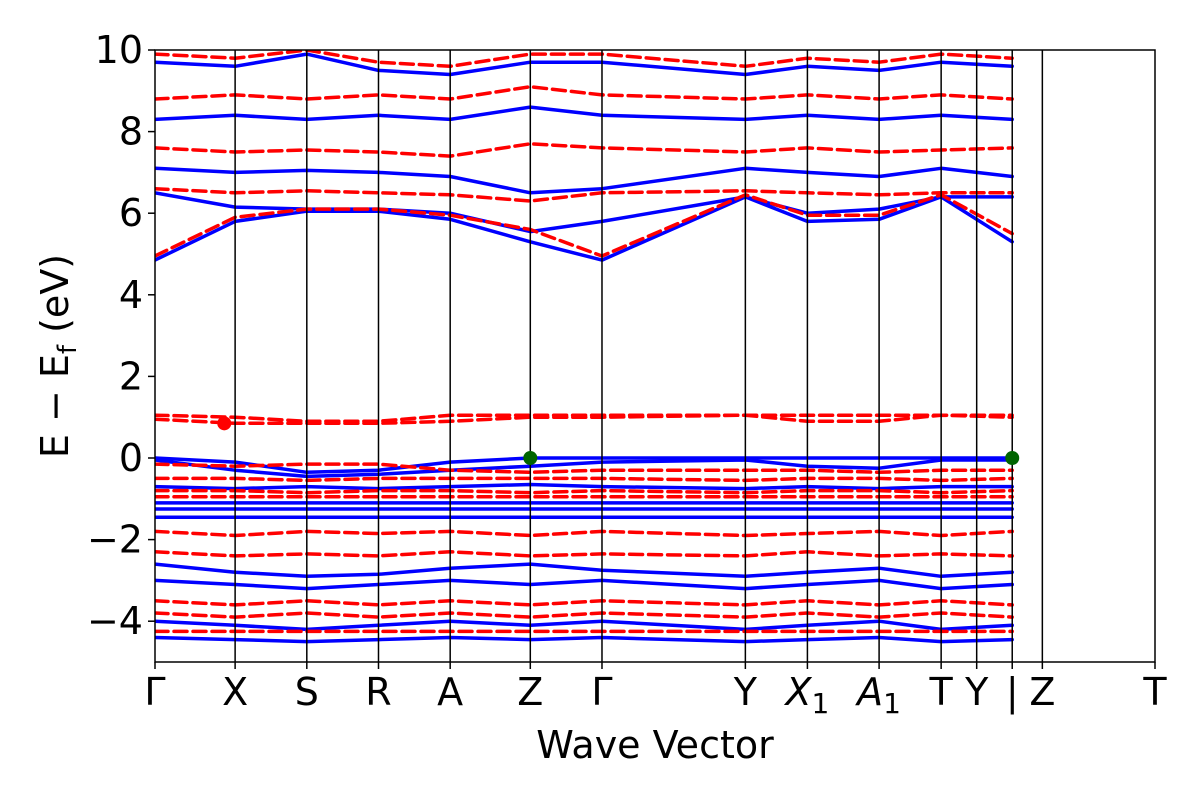 This screenshot has height=805, width=1200. I want to click on y-axis-ticks: −4 −2 0 2 4 6 8 10, so click(121, 335).